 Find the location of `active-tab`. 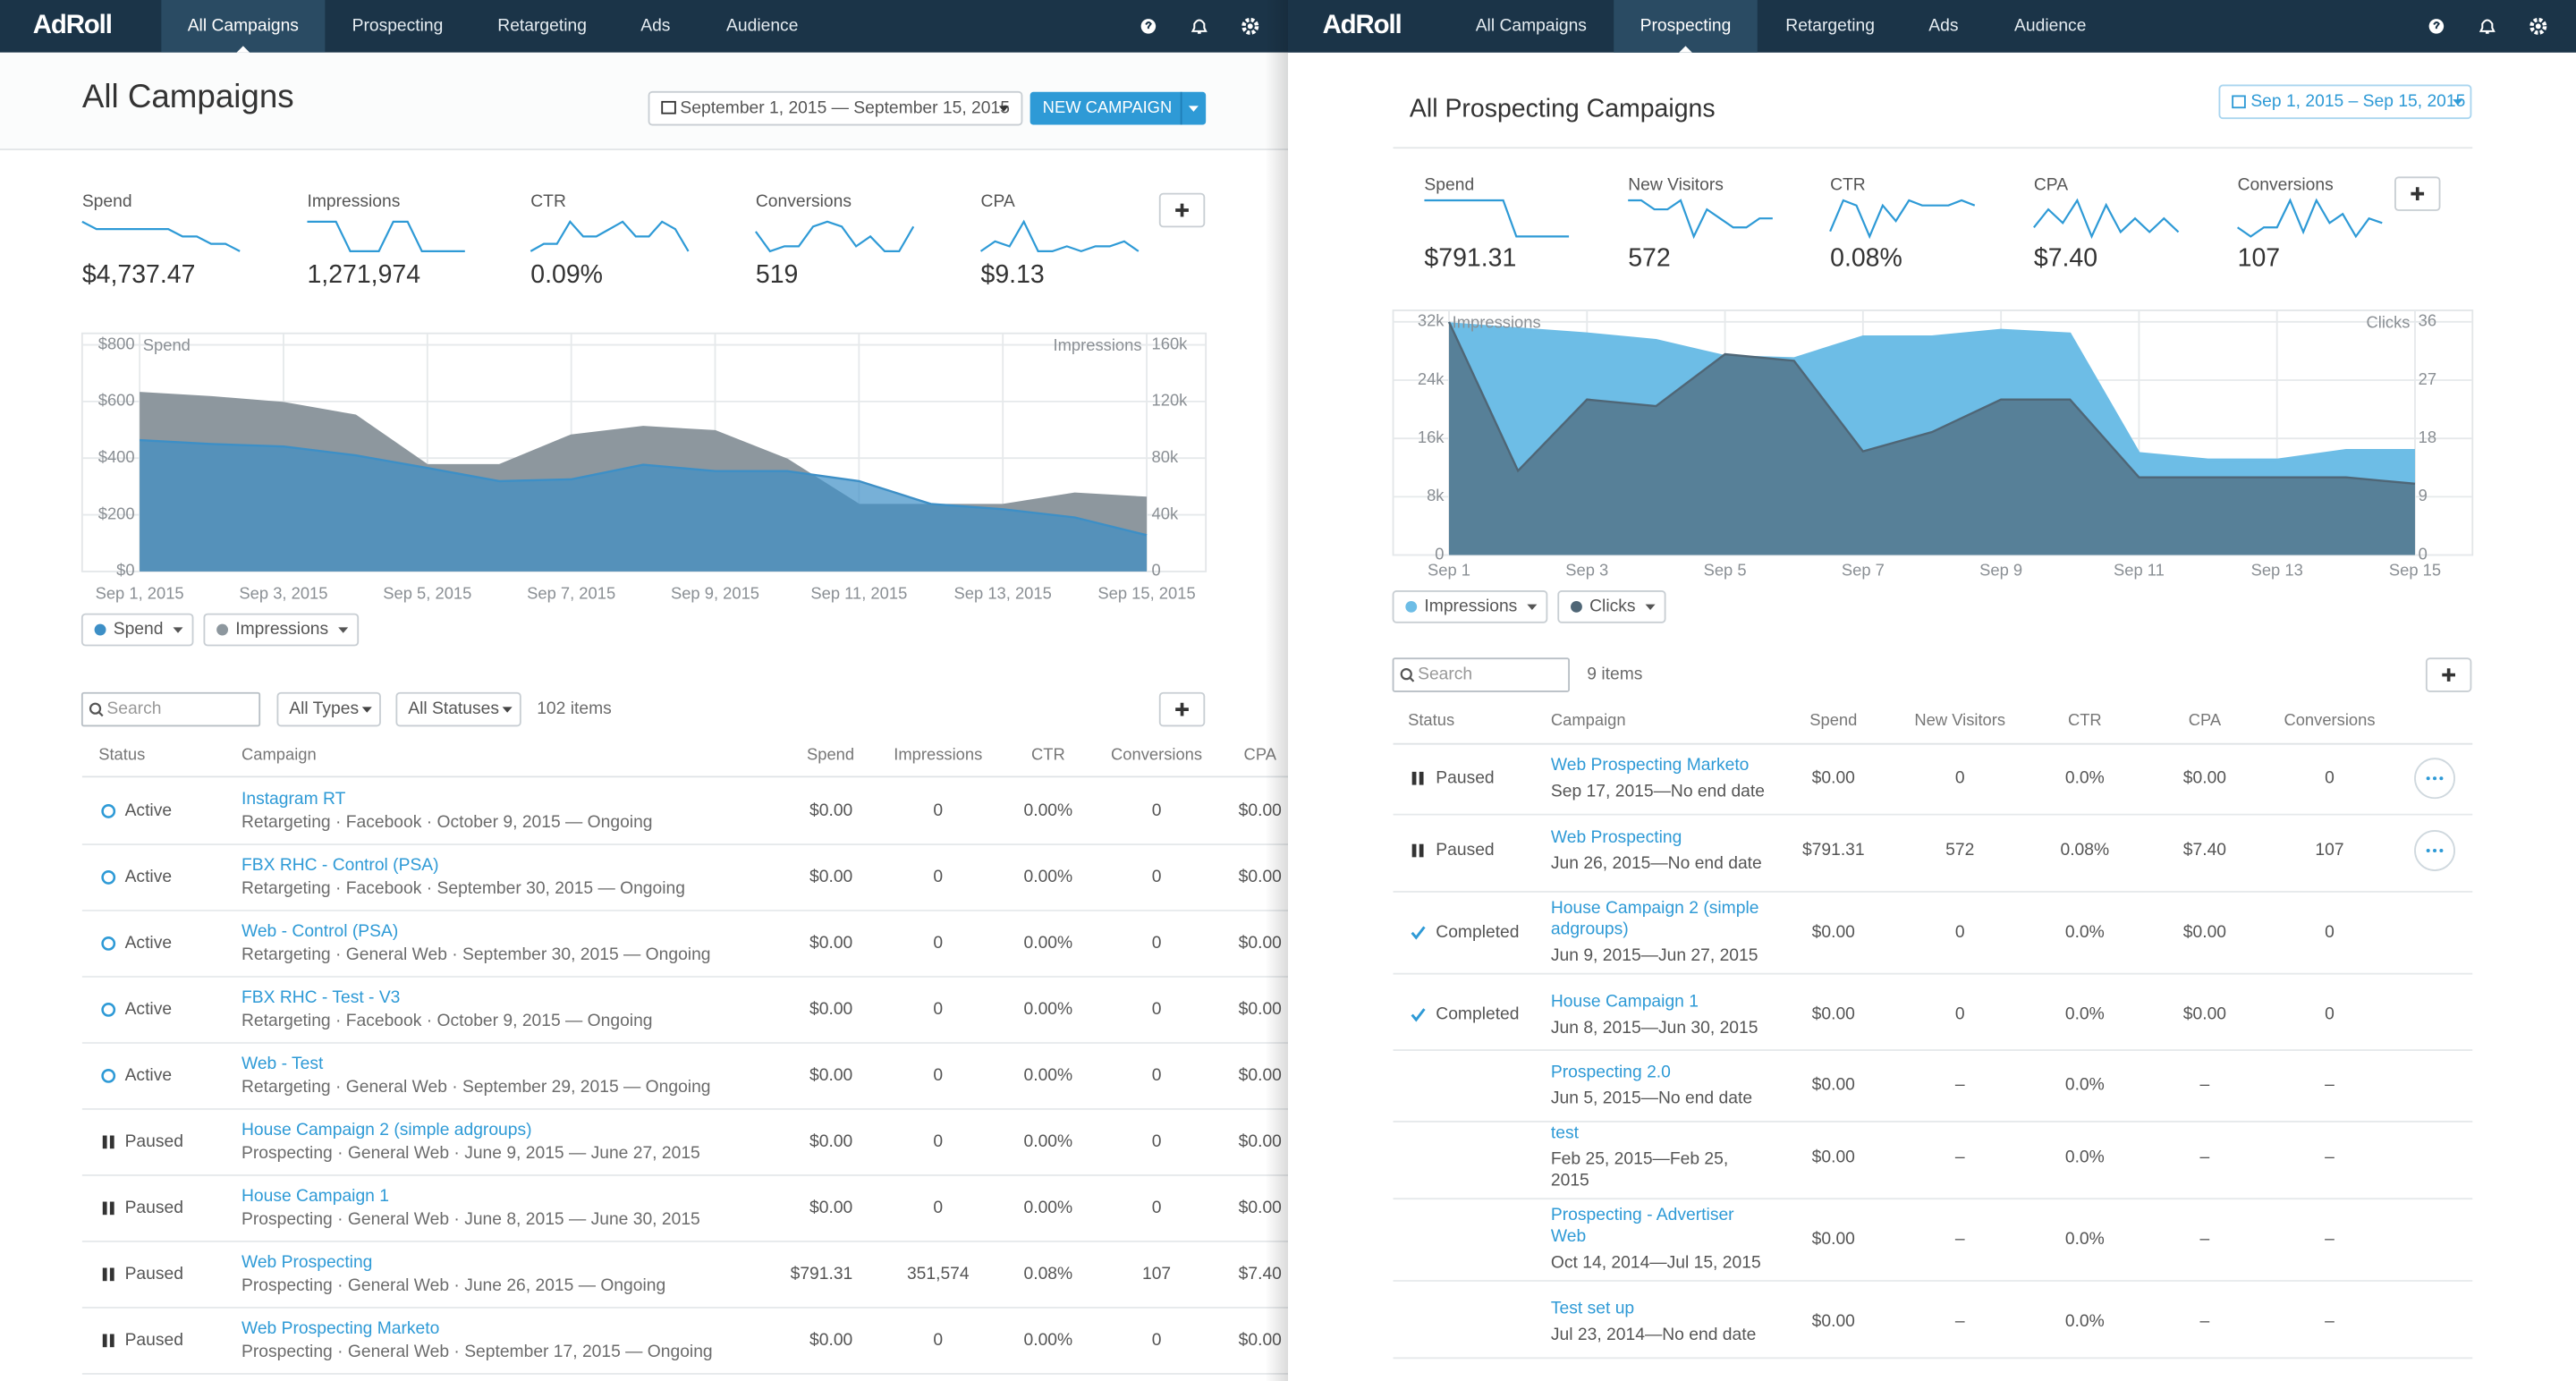

active-tab is located at coordinates (1686, 26).